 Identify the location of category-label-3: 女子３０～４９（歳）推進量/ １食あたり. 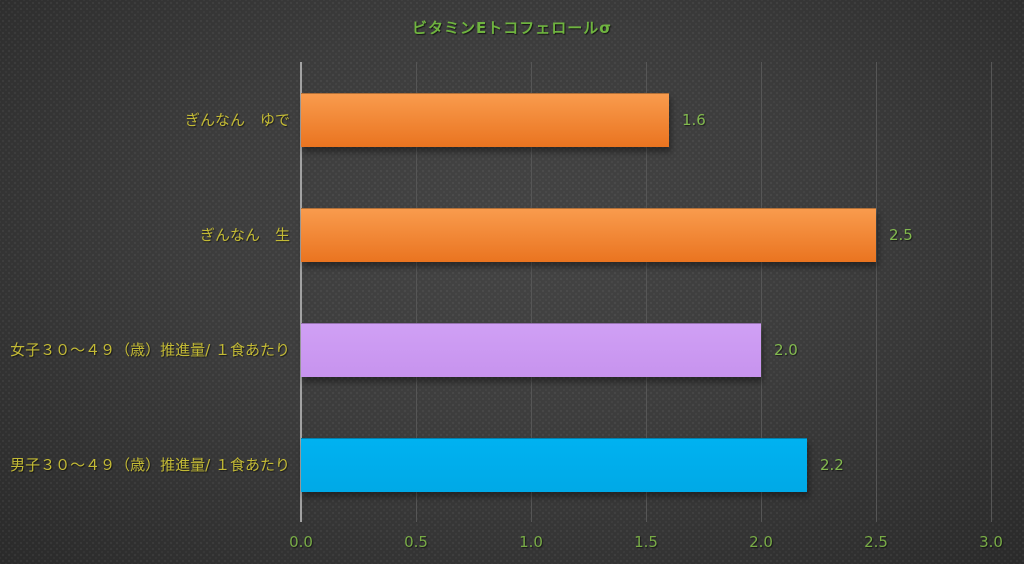
(150, 350).